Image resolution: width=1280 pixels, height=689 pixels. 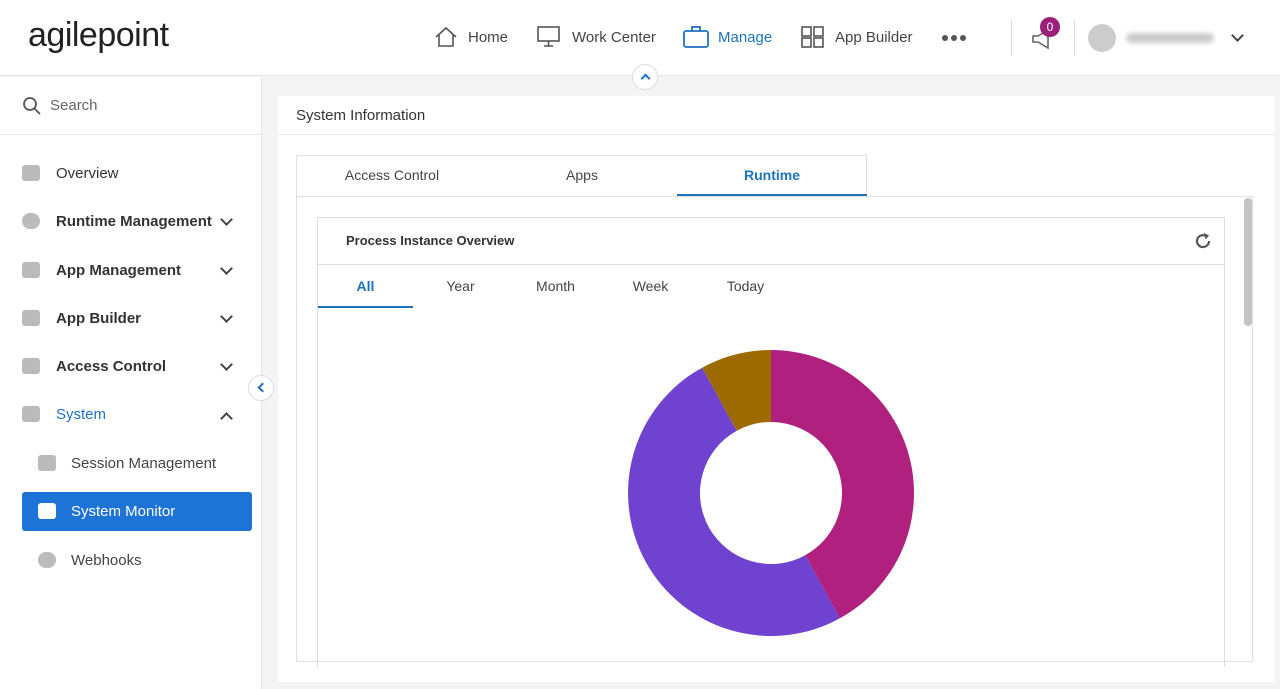 I want to click on nav-work-center: Work Center, so click(x=614, y=37).